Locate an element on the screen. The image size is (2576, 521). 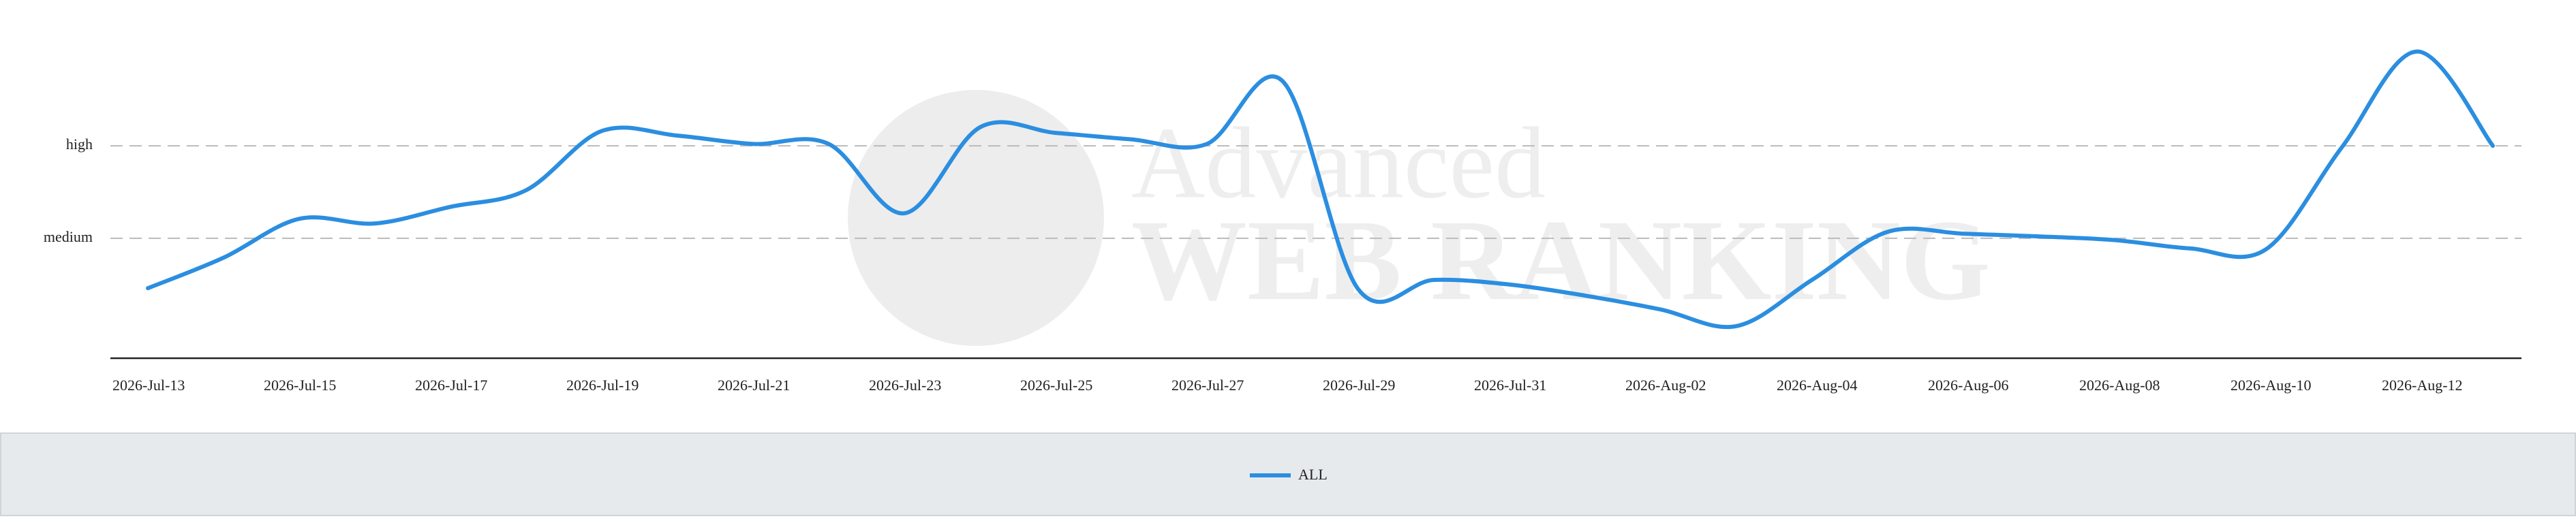
x-tick-label: 2026-Aug-10 is located at coordinates (2271, 385).